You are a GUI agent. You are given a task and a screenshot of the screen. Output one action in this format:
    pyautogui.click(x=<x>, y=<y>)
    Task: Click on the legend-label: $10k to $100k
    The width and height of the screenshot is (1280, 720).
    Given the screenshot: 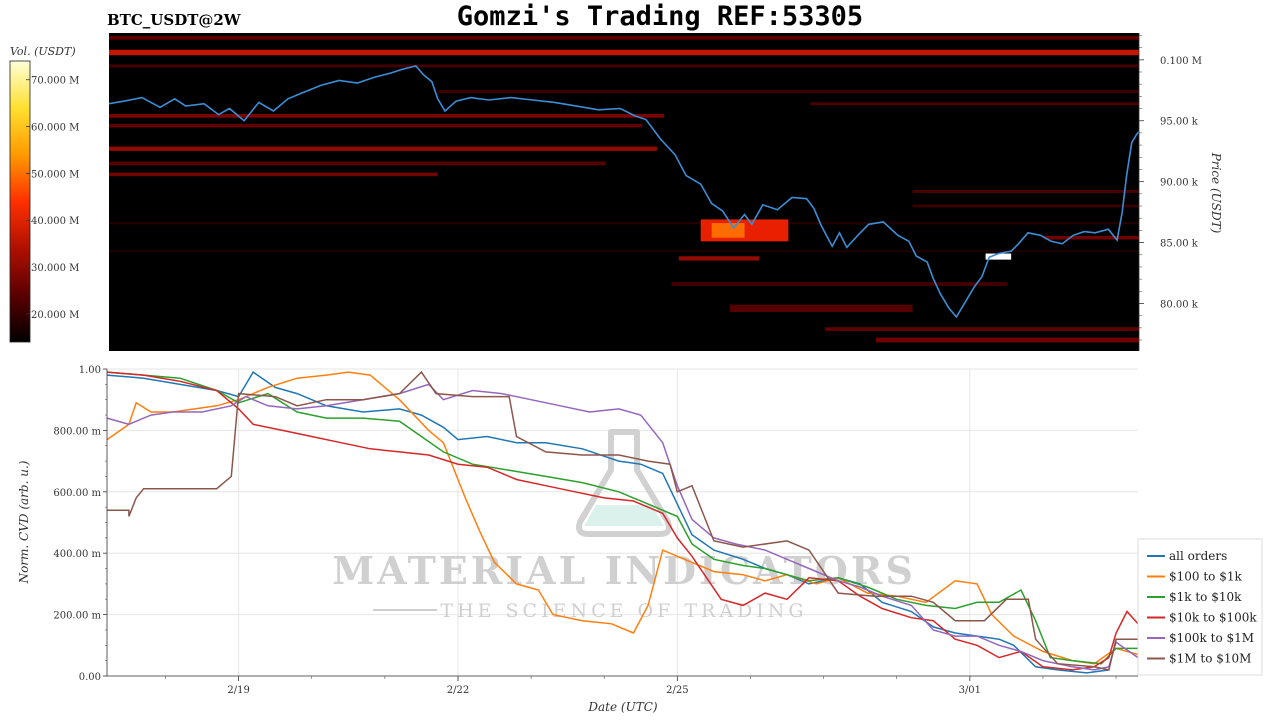 What is the action you would take?
    pyautogui.click(x=1213, y=618)
    